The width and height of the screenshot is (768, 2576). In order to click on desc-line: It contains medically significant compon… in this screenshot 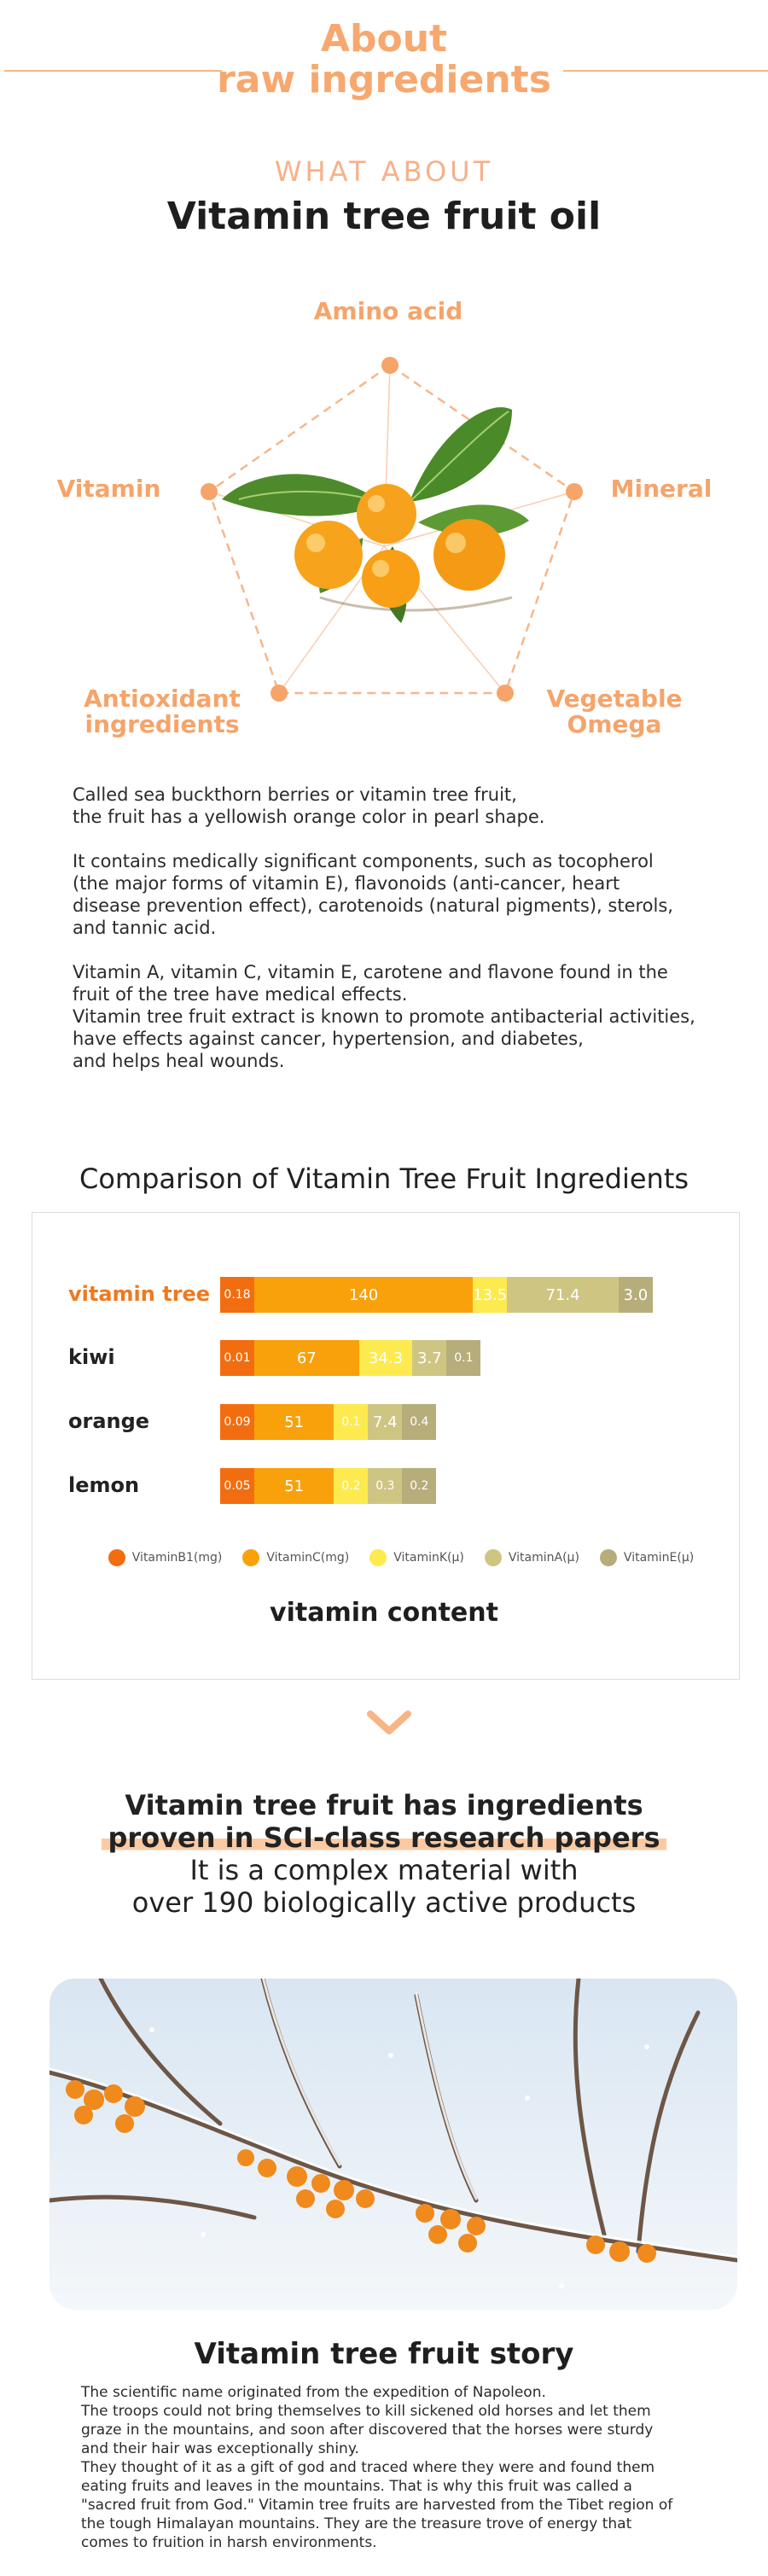, I will do `click(363, 861)`.